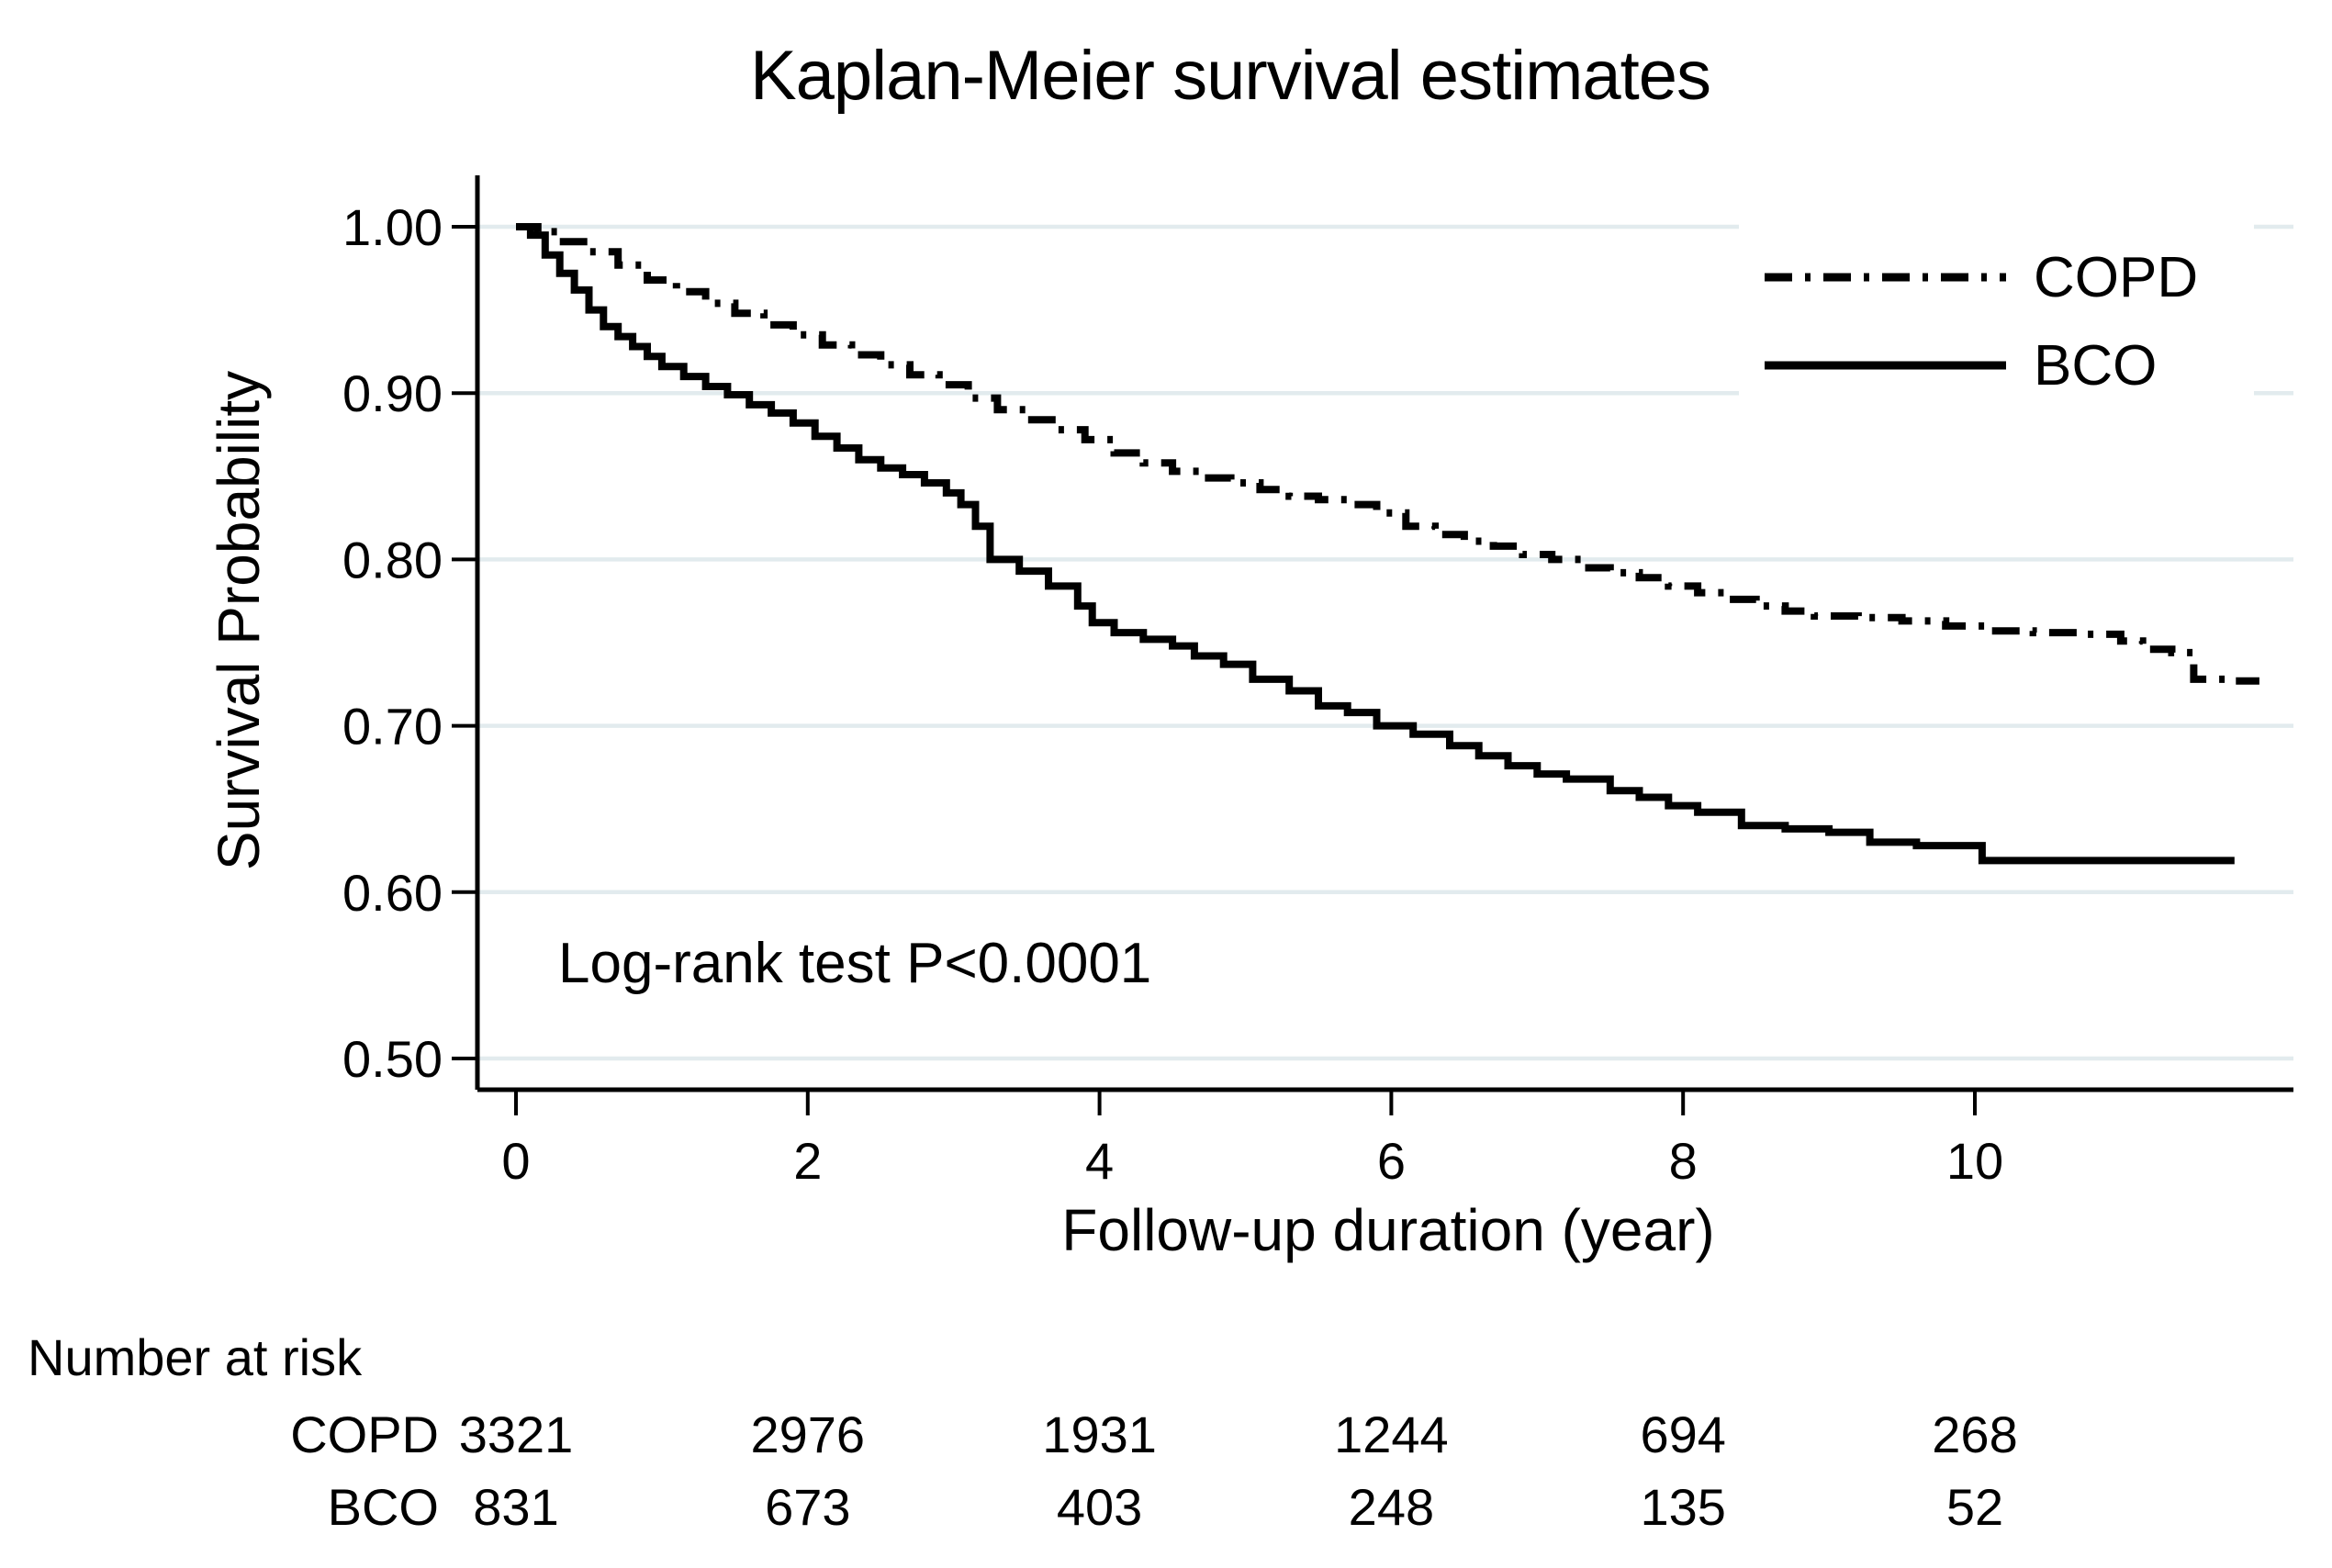 Image resolution: width=2332 pixels, height=1568 pixels. What do you see at coordinates (515, 1507) in the screenshot?
I see `risk-count: 831` at bounding box center [515, 1507].